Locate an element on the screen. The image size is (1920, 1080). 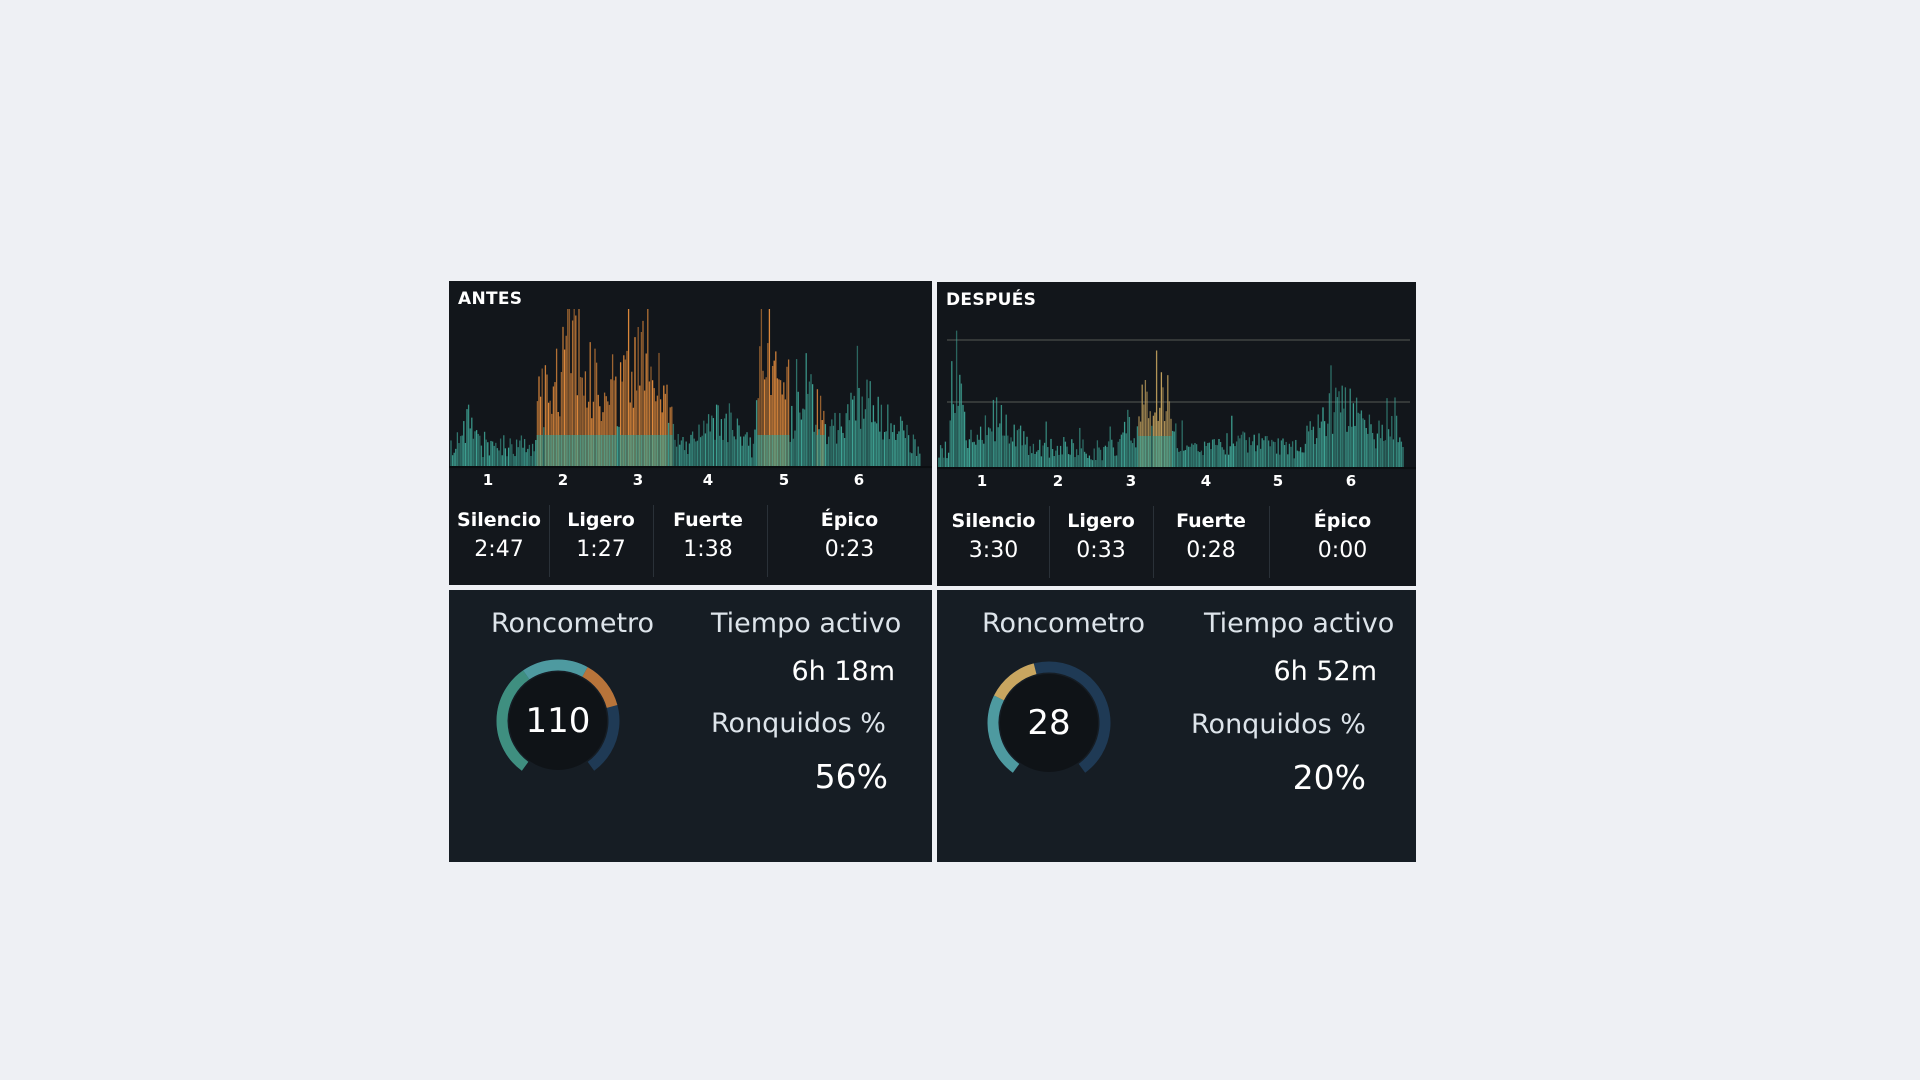
after-hour-axis: 1 2 3 4 5 6 is located at coordinates (1176, 483).